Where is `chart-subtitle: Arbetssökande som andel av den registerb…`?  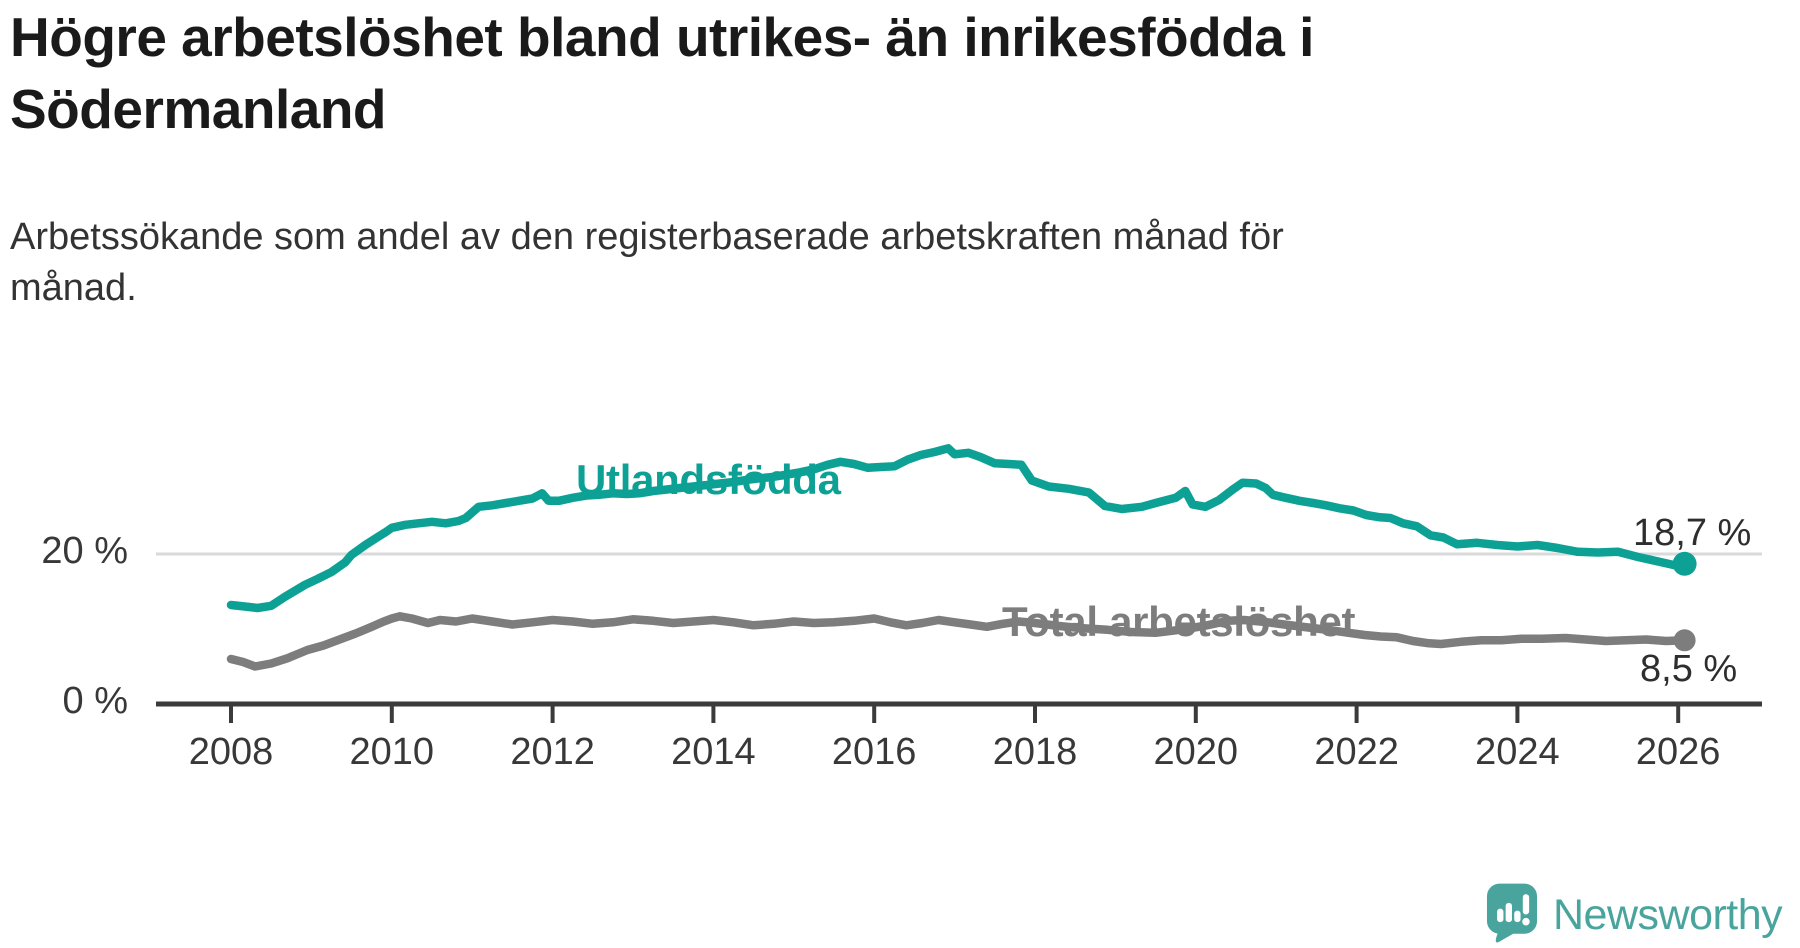
chart-subtitle: Arbetssökande som andel av den registerb… is located at coordinates (647, 263).